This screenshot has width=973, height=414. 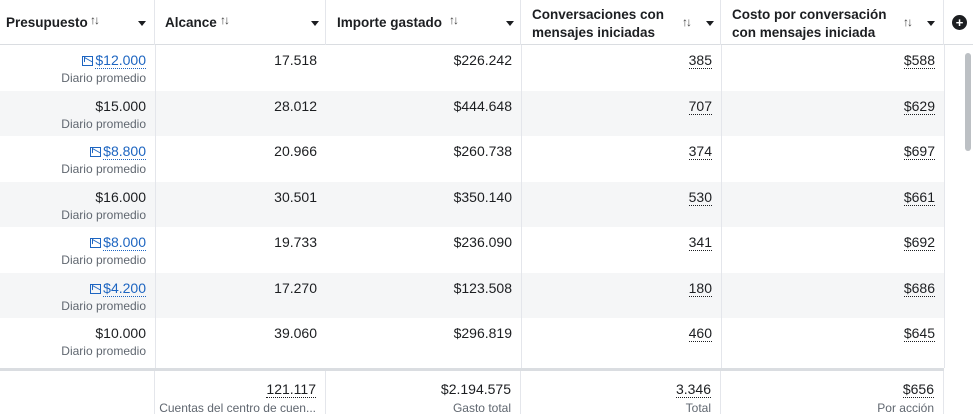 I want to click on cell-spent: $236.090, so click(x=423, y=249).